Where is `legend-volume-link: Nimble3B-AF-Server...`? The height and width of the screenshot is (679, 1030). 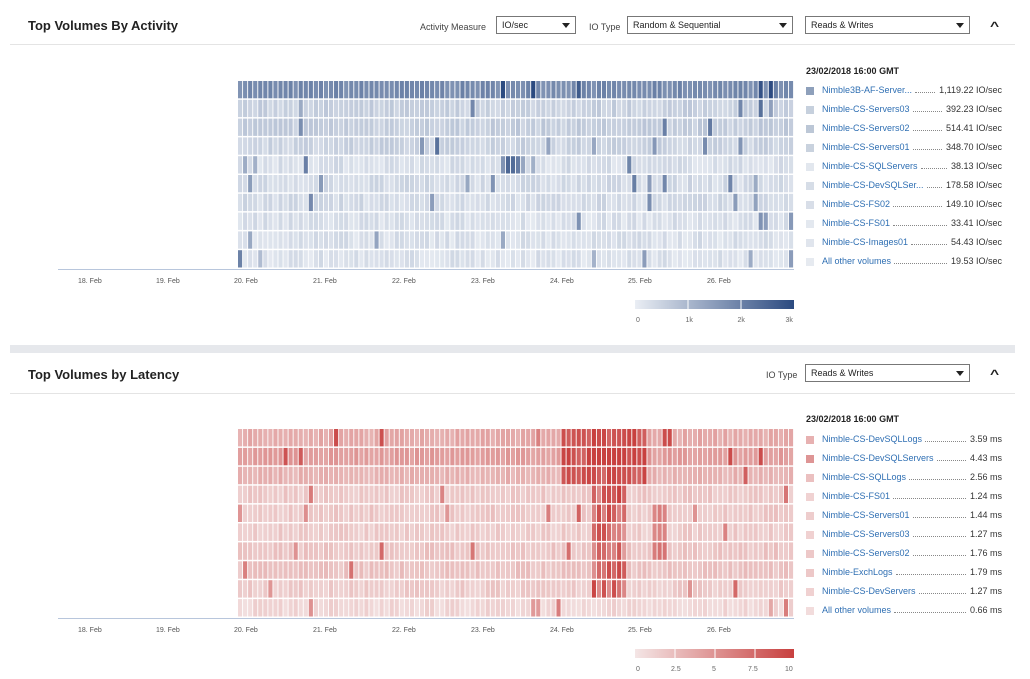 legend-volume-link: Nimble3B-AF-Server... is located at coordinates (867, 90).